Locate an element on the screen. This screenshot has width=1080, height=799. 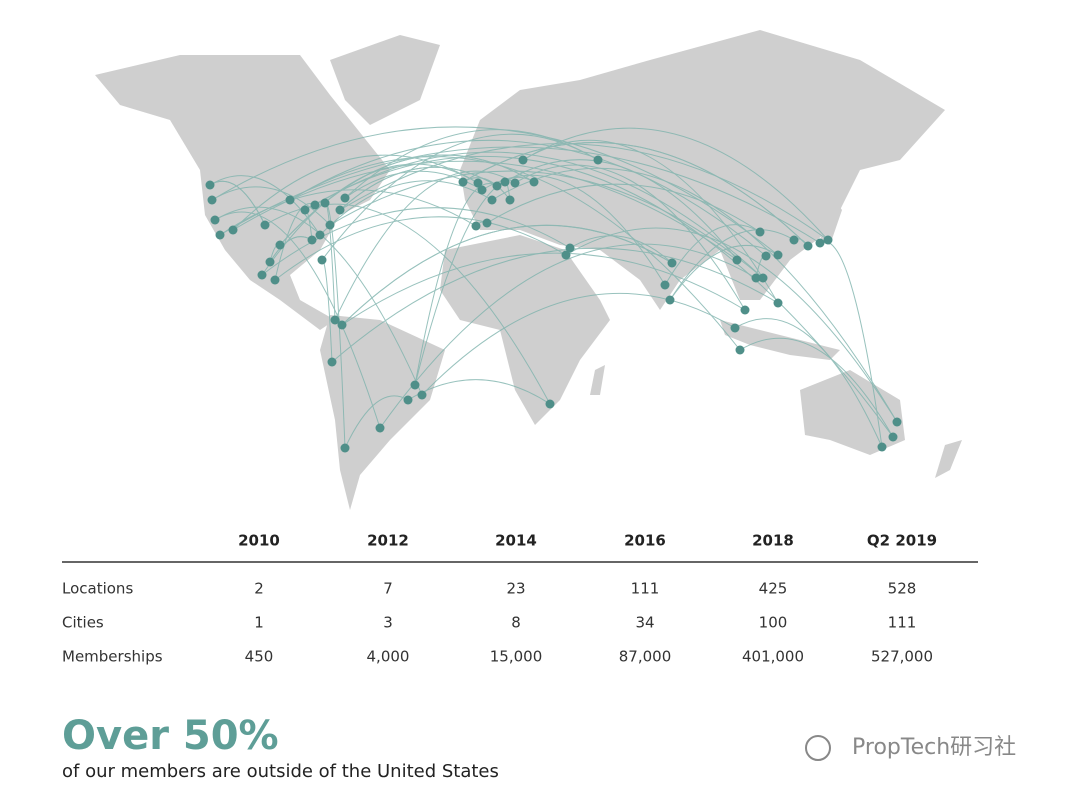
africa is located at coordinates (525, 330).